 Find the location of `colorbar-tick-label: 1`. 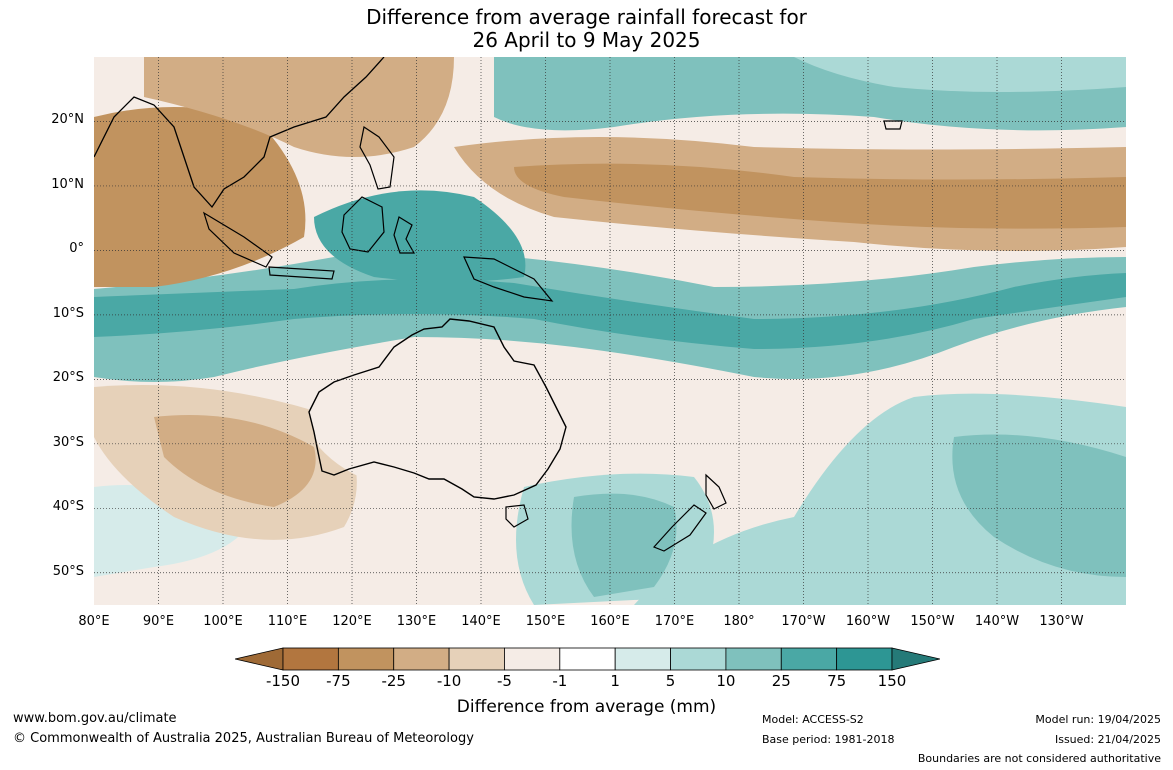

colorbar-tick-label: 1 is located at coordinates (615, 681).